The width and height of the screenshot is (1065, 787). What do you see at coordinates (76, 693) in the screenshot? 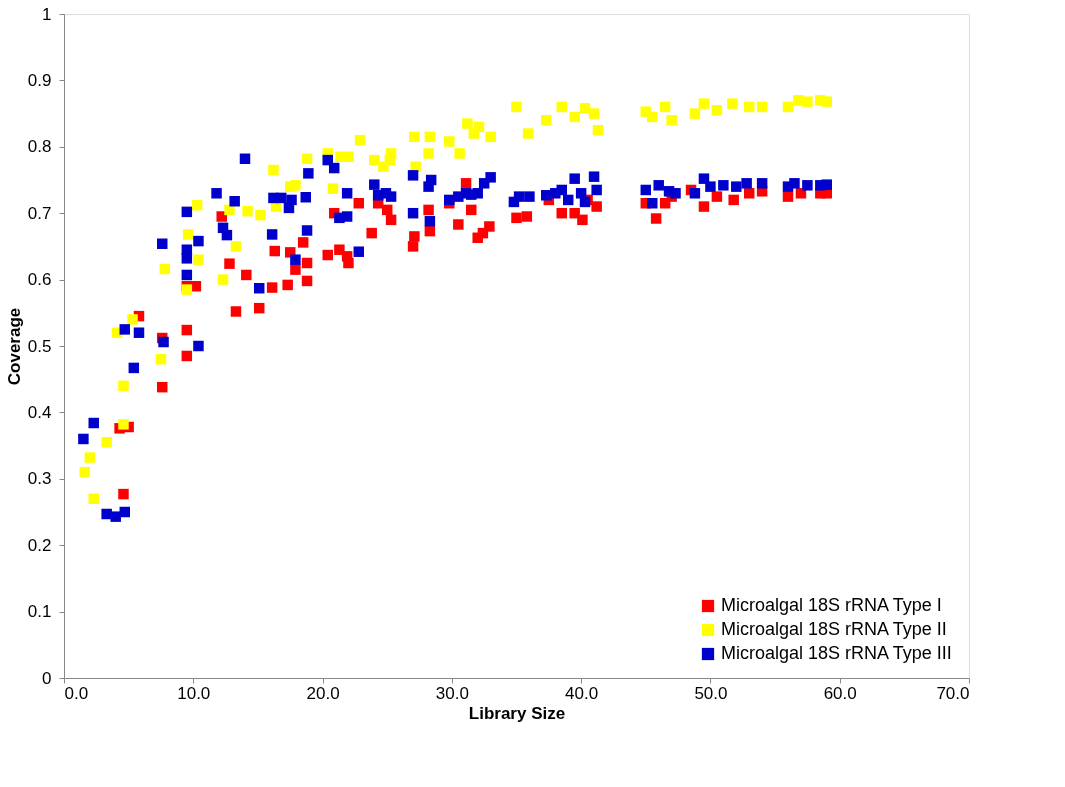
I see `x-tick-label: 0.0` at bounding box center [76, 693].